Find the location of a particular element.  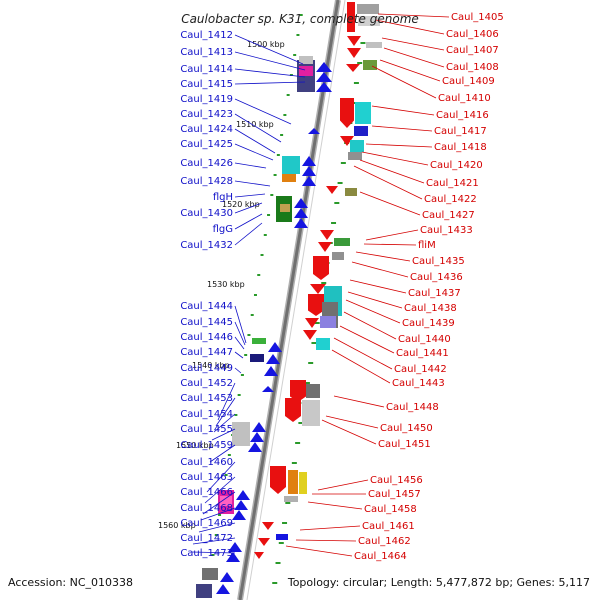

gene-label-right: fliM is located at coordinates (427, 245).